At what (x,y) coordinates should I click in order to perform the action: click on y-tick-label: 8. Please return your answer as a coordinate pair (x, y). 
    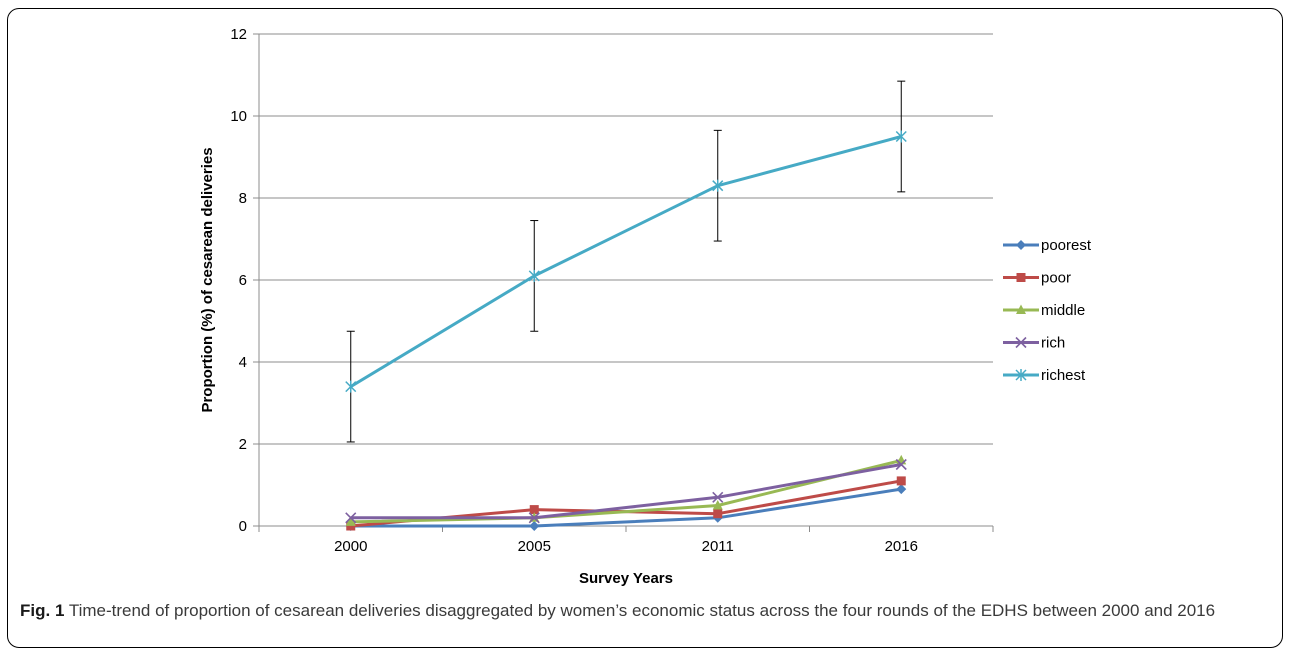
    Looking at the image, I should click on (243, 198).